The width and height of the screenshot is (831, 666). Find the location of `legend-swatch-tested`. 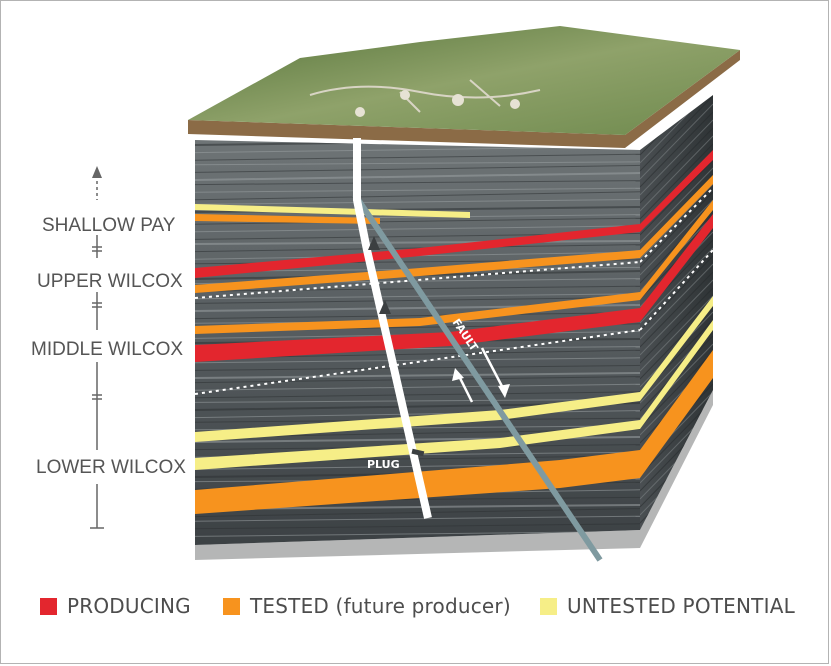

legend-swatch-tested is located at coordinates (231, 606).